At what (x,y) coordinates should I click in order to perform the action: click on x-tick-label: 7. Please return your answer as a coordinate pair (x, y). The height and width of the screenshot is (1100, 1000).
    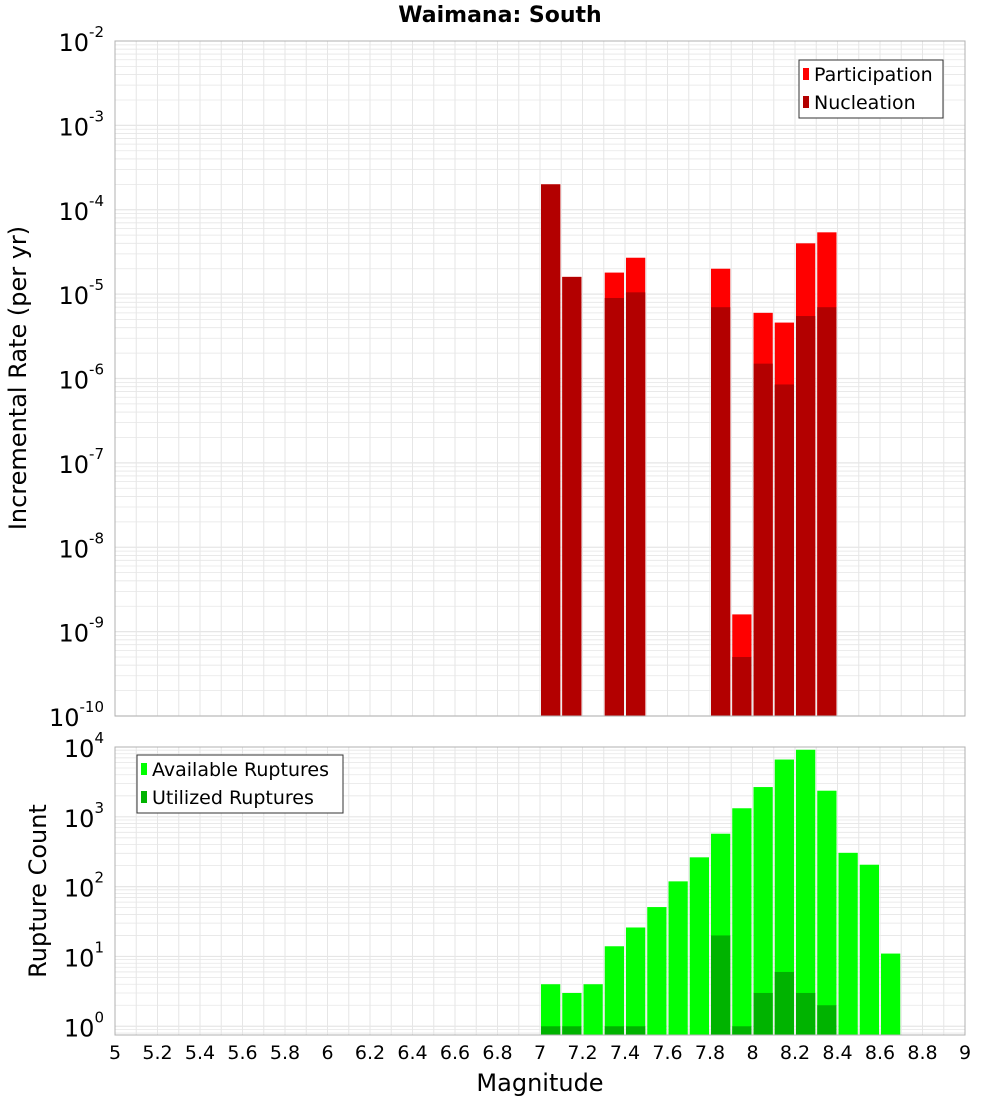
    Looking at the image, I should click on (540, 1053).